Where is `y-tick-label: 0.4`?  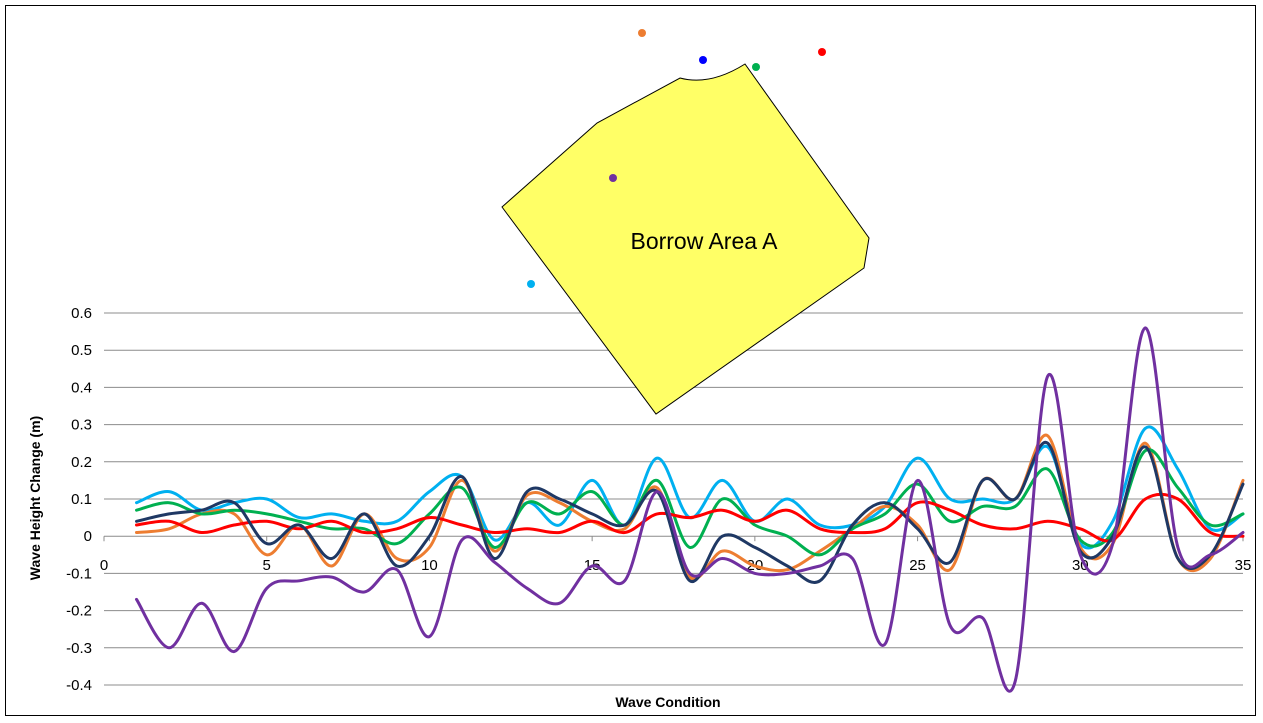 y-tick-label: 0.4 is located at coordinates (81, 387).